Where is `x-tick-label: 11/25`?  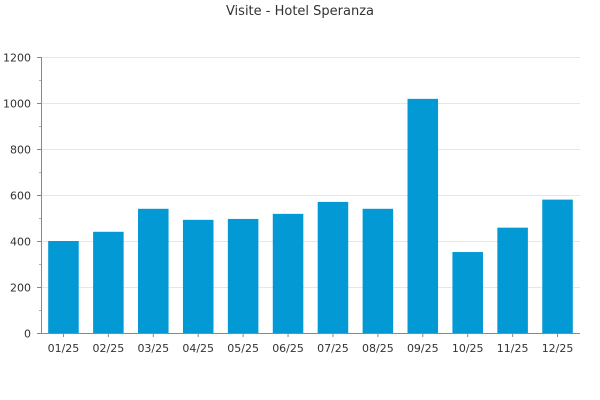
x-tick-label: 11/25 is located at coordinates (513, 348).